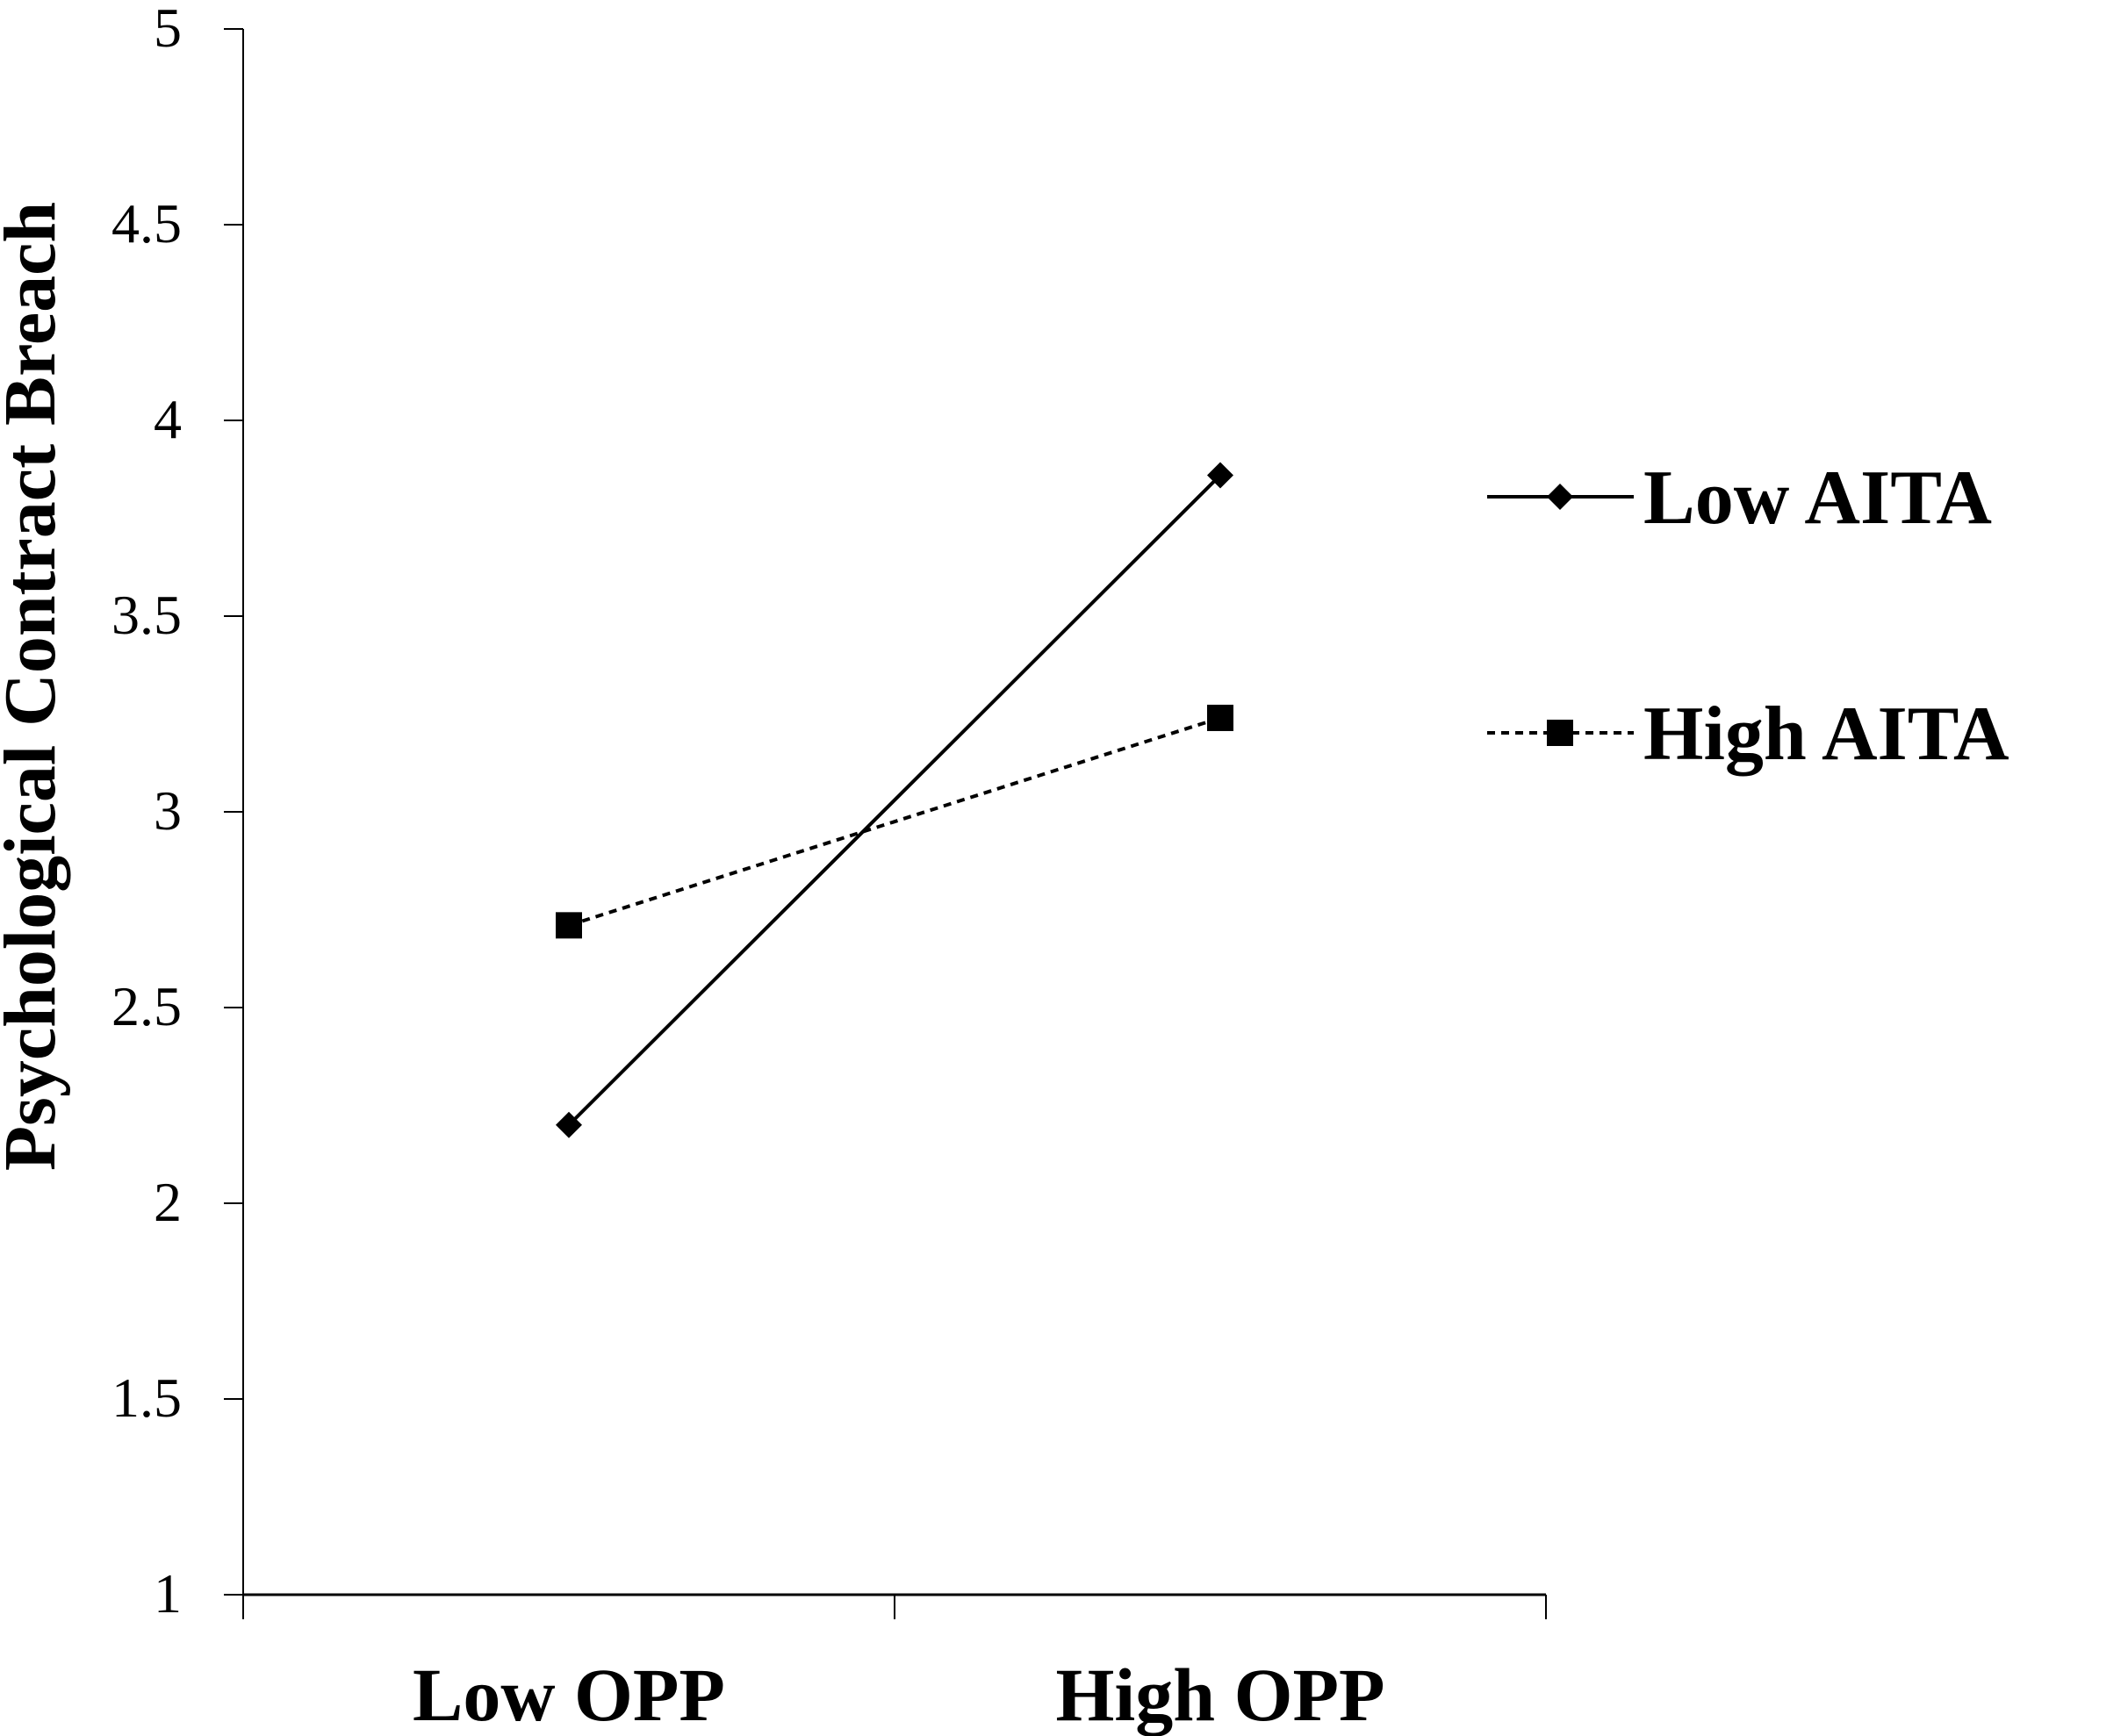  Describe the element at coordinates (146, 1398) in the screenshot. I see `y-tick-label: 1.5` at that location.